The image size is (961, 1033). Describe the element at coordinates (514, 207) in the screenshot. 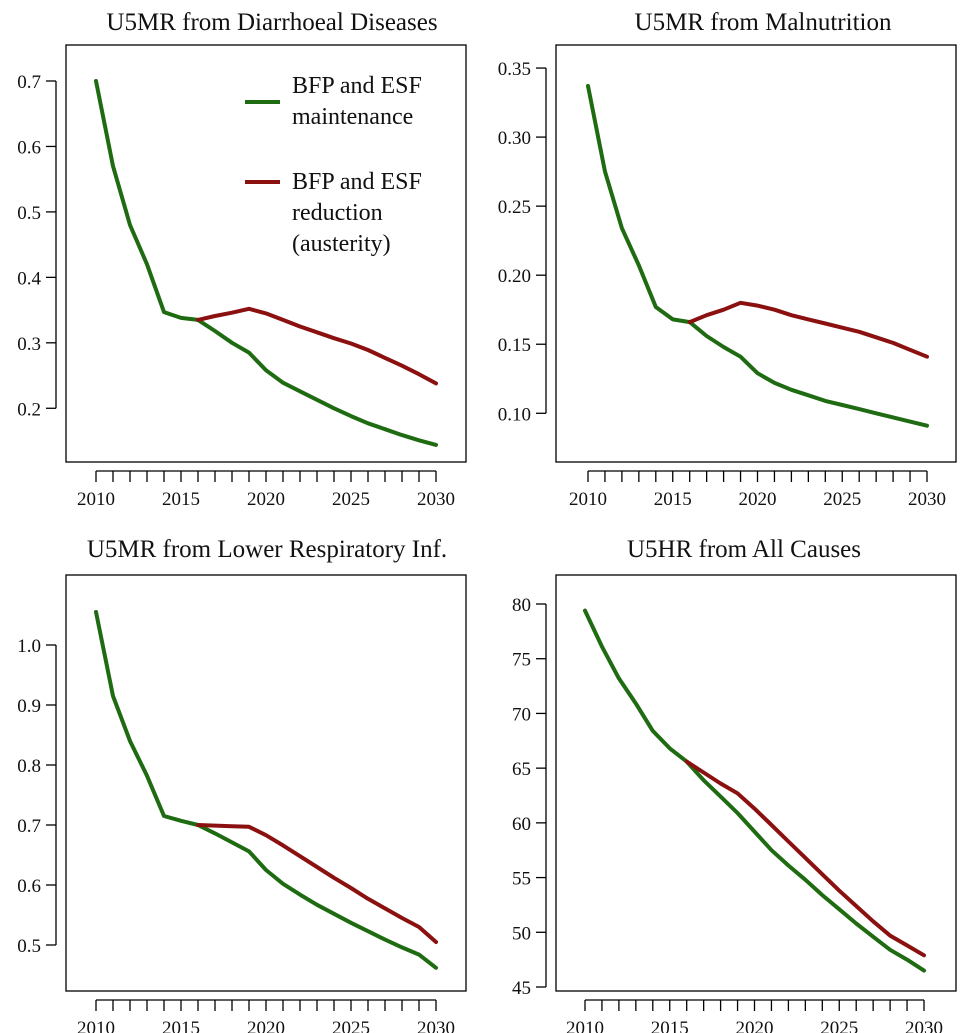

I see `y-tick-label: 0.25` at that location.